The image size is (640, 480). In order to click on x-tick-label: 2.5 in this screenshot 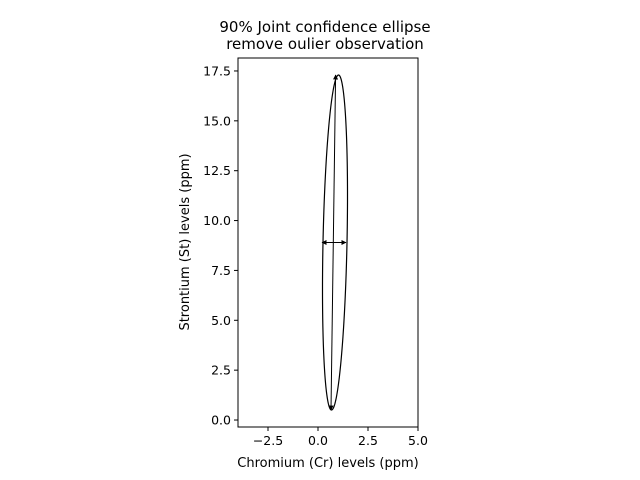, I will do `click(368, 440)`.